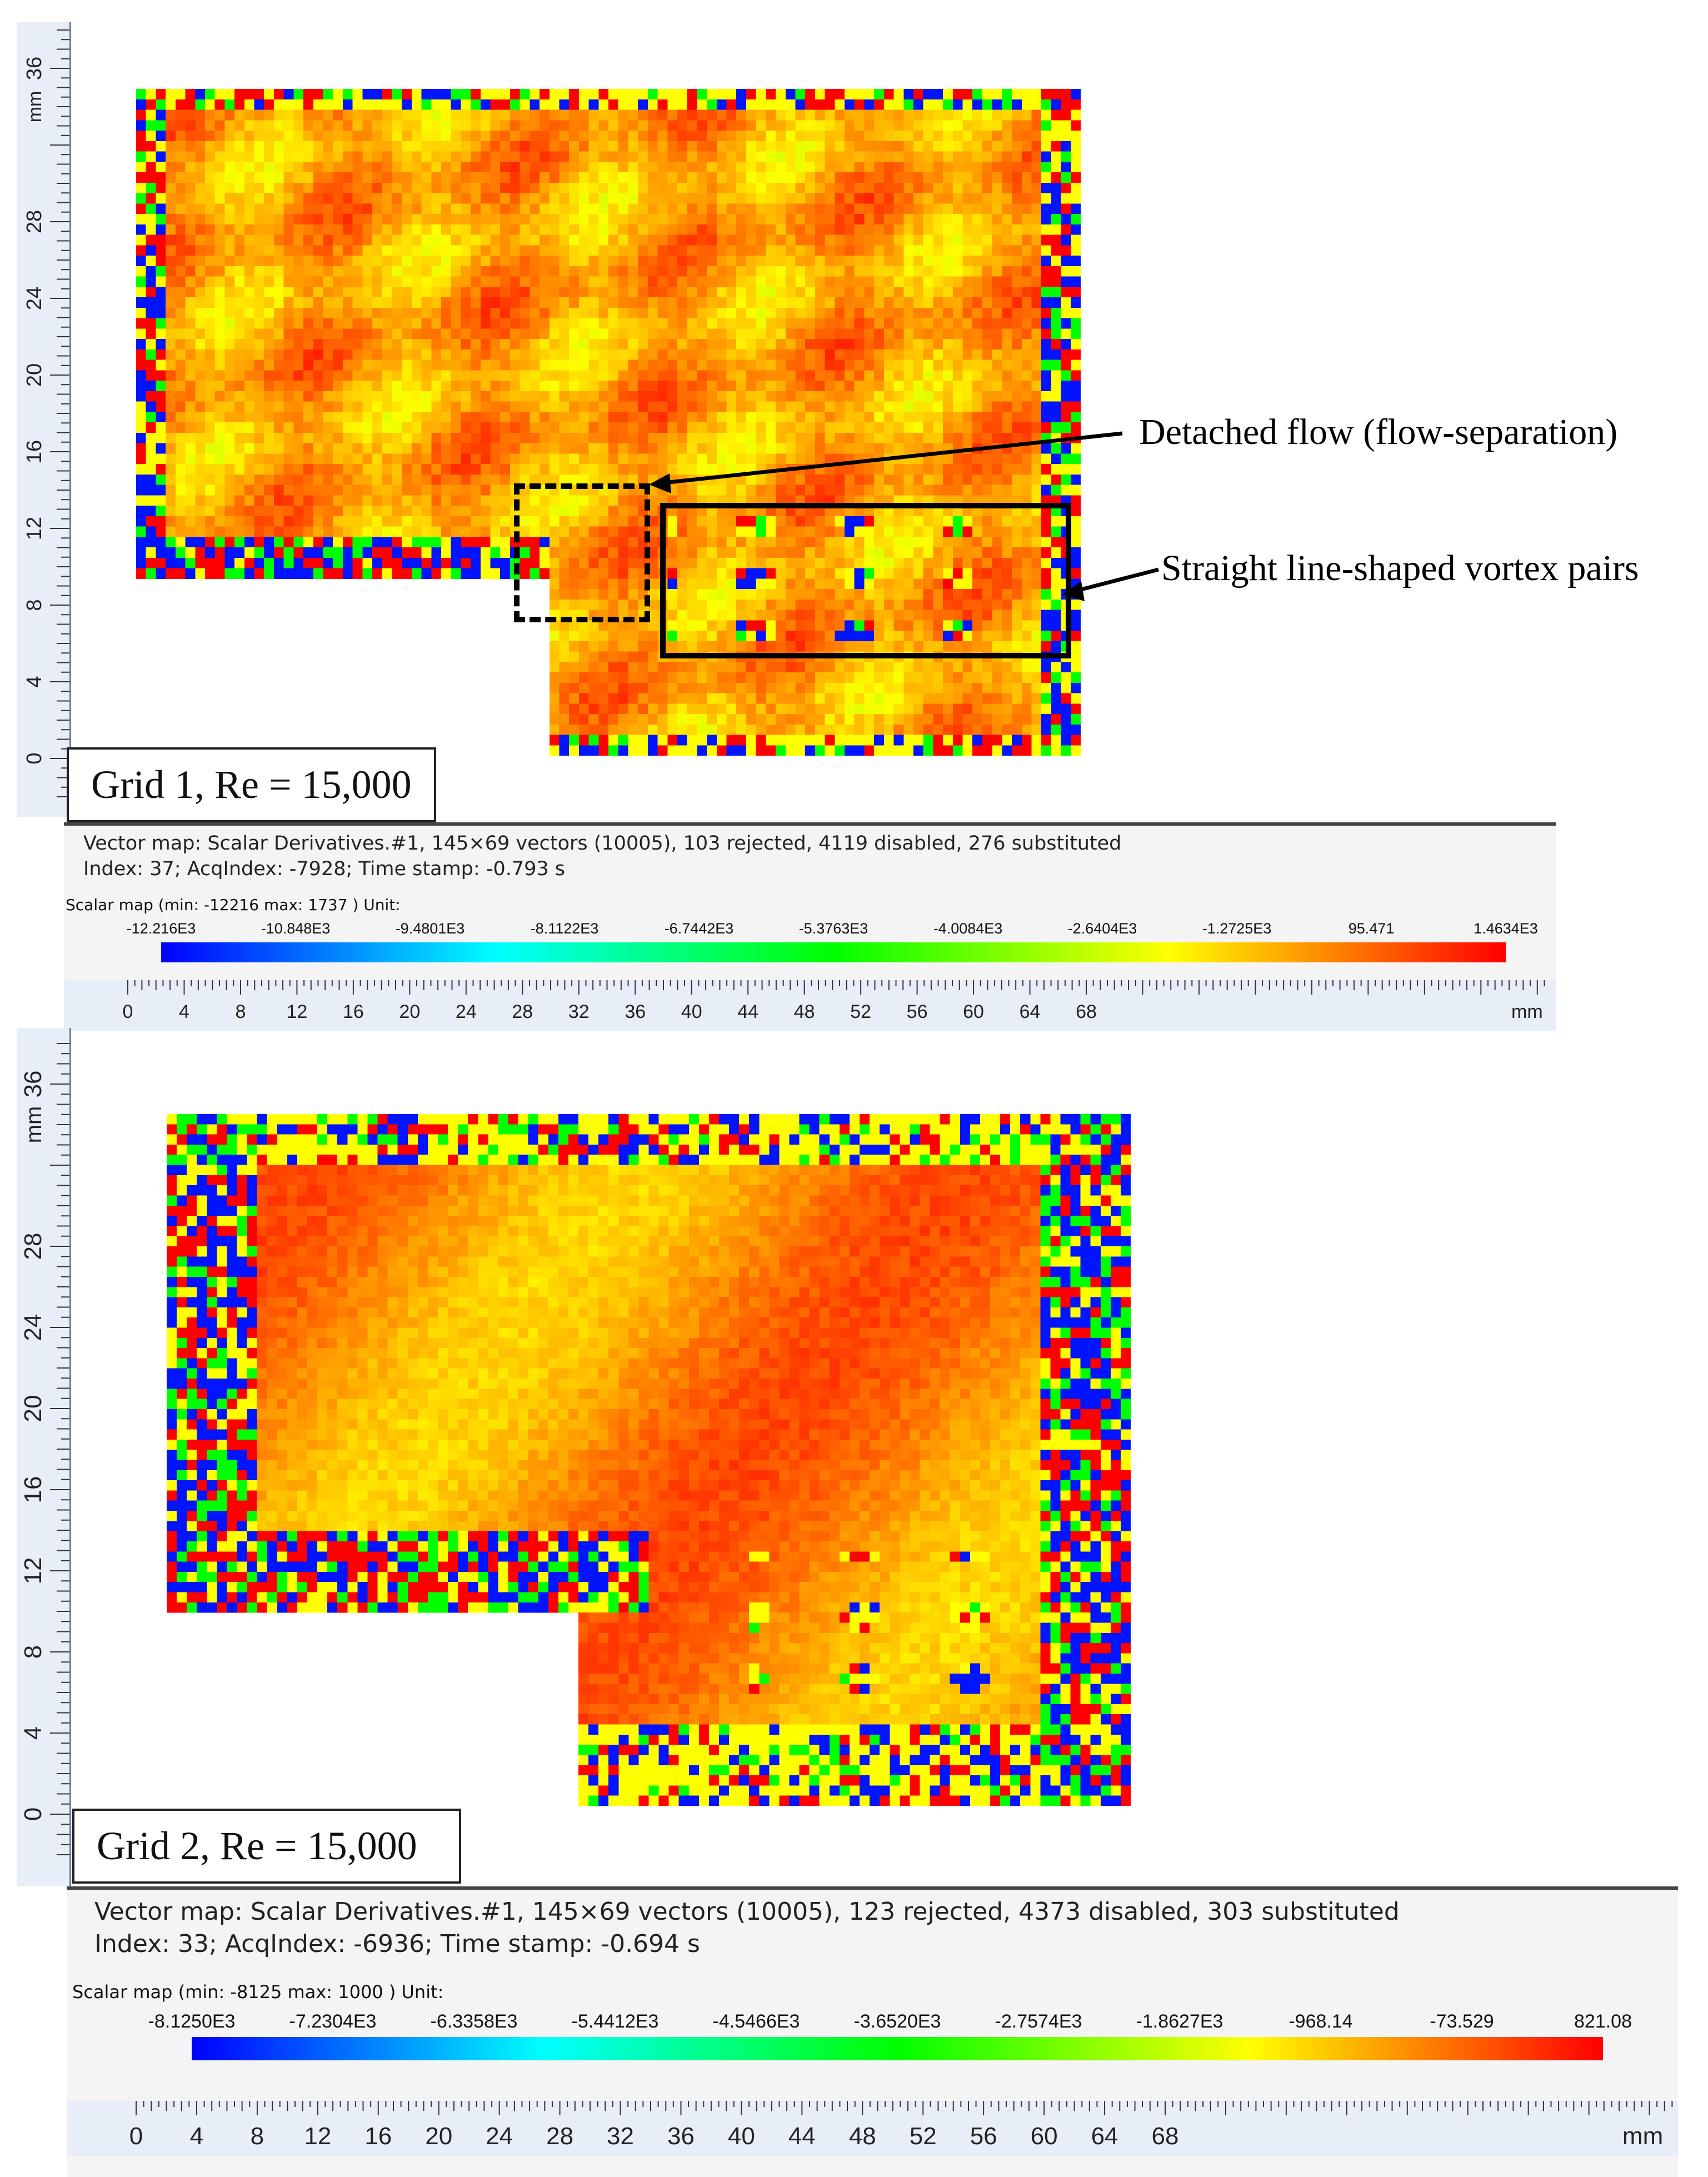 The height and width of the screenshot is (2177, 1708). I want to click on y-tick-label: 24, so click(34, 298).